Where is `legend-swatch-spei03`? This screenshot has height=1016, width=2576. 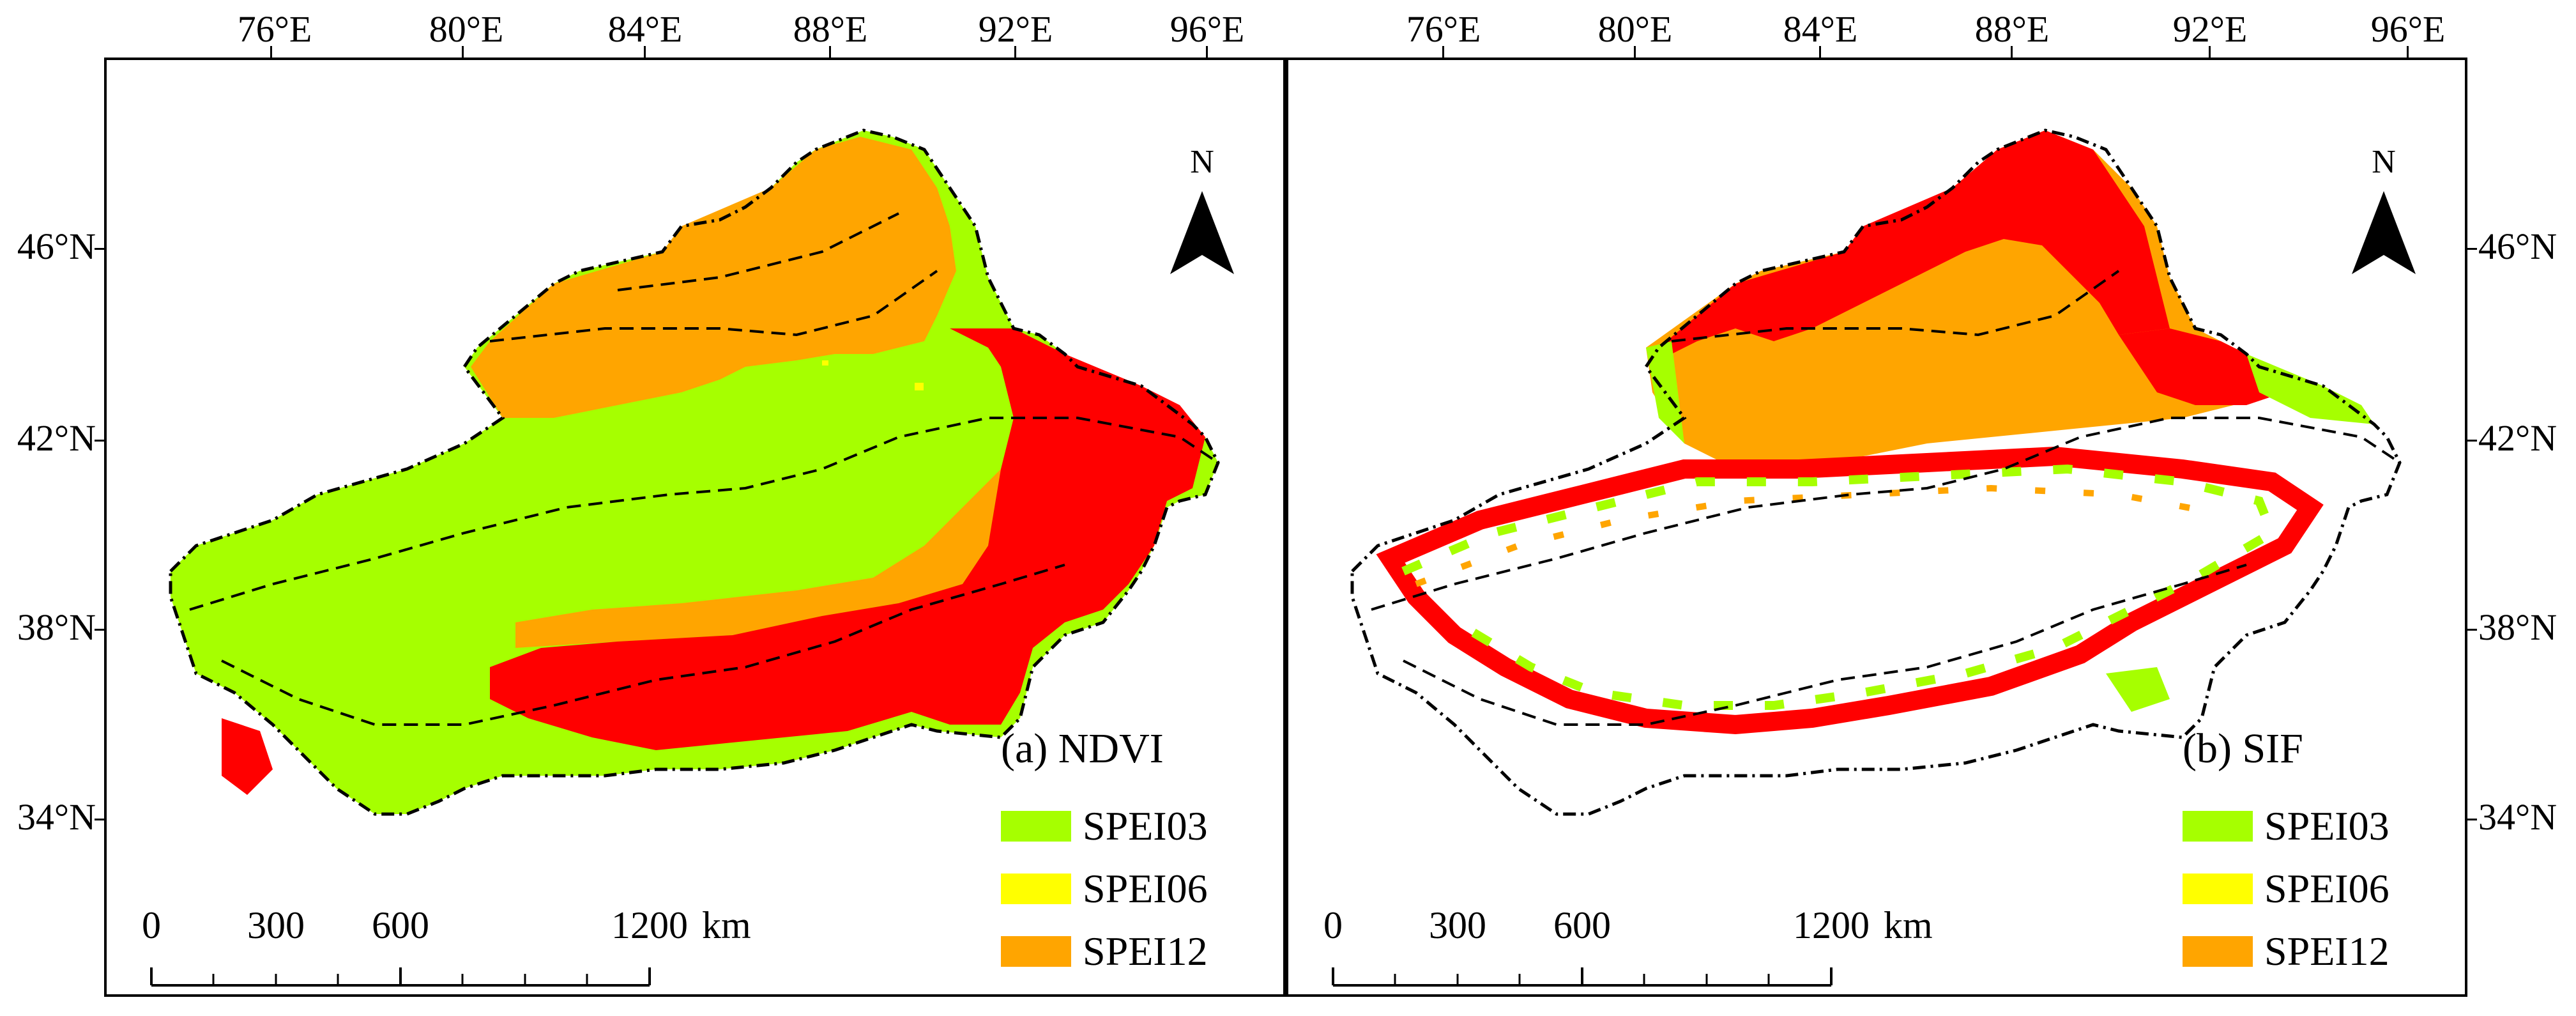 legend-swatch-spei03 is located at coordinates (2218, 827).